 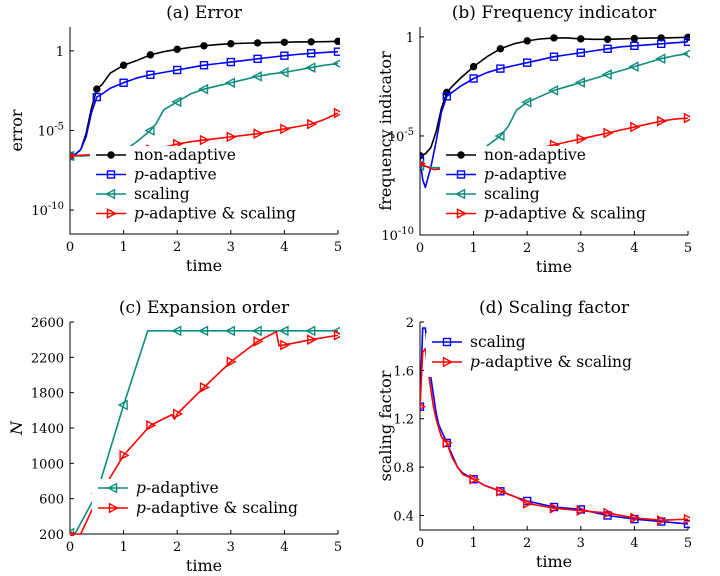 What do you see at coordinates (554, 308) in the screenshot?
I see `chart-title: (d) Scaling factor` at bounding box center [554, 308].